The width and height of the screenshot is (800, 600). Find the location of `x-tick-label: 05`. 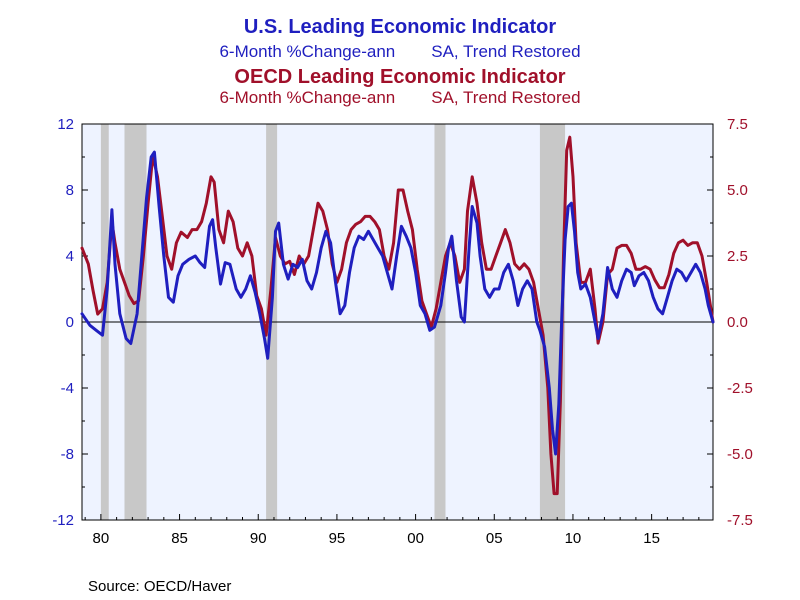

x-tick-label: 05 is located at coordinates (494, 538).